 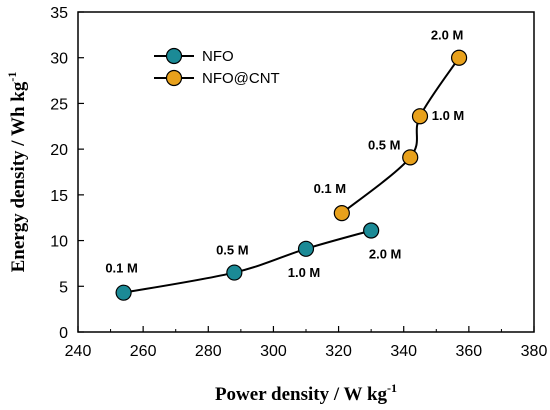 I want to click on x-tick-label: 320, so click(x=338, y=351).